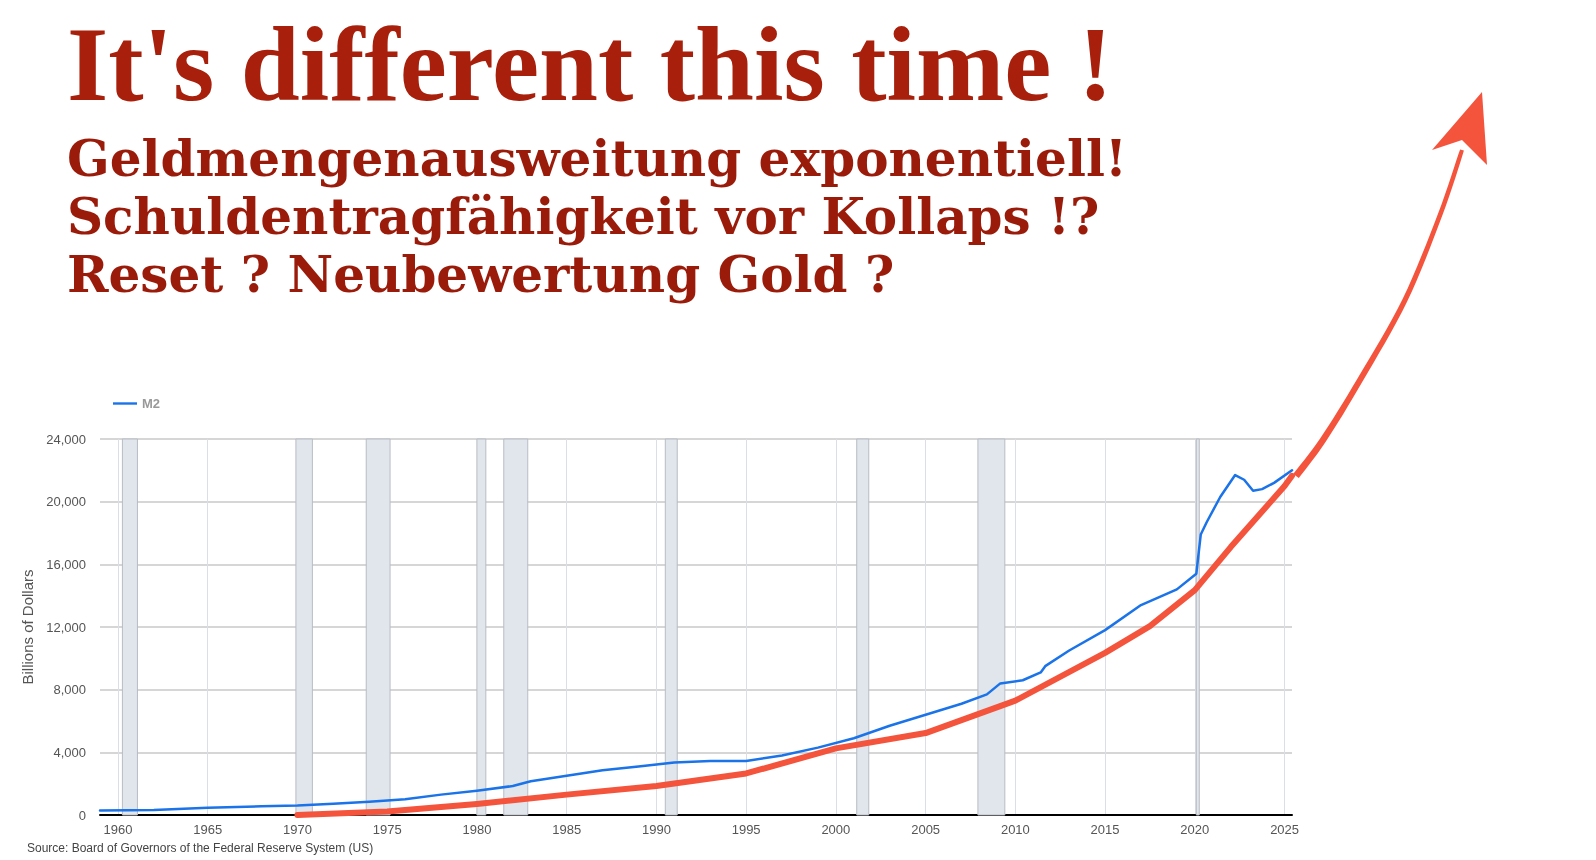 This screenshot has height=860, width=1596. What do you see at coordinates (590, 64) in the screenshot?
I see `chart-title: It's different this time !` at bounding box center [590, 64].